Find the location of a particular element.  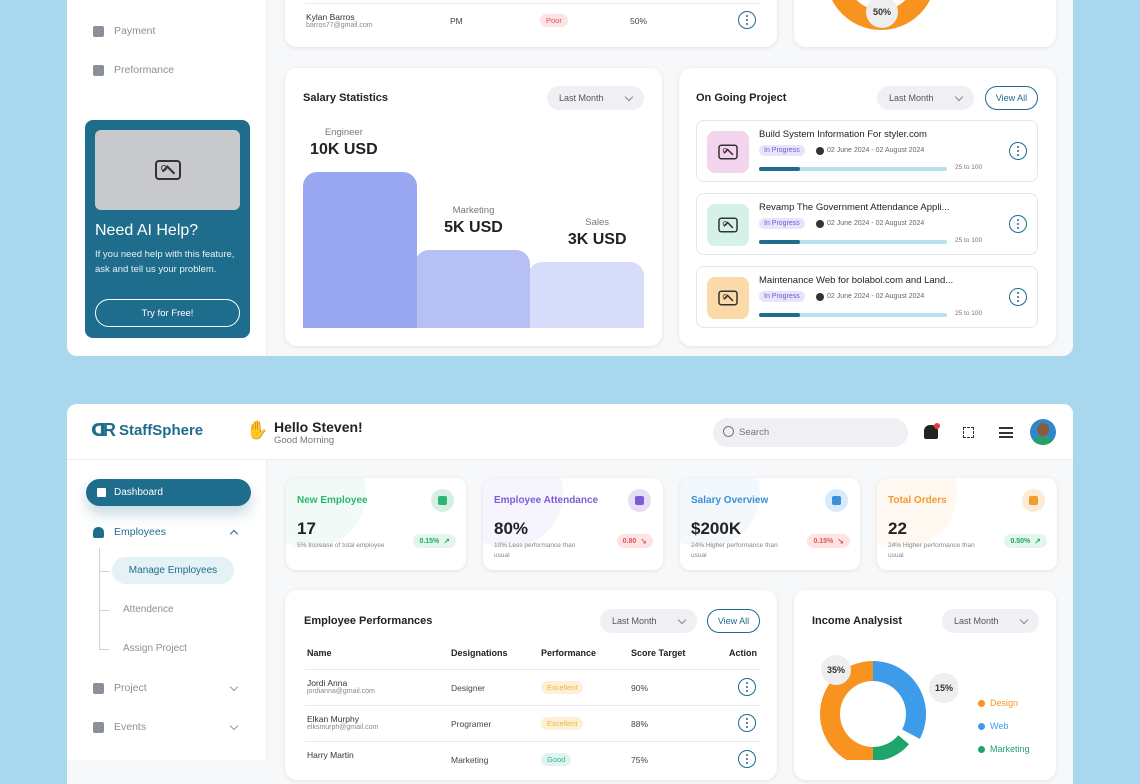

try-for-free-button: Try for Free! is located at coordinates (167, 313).